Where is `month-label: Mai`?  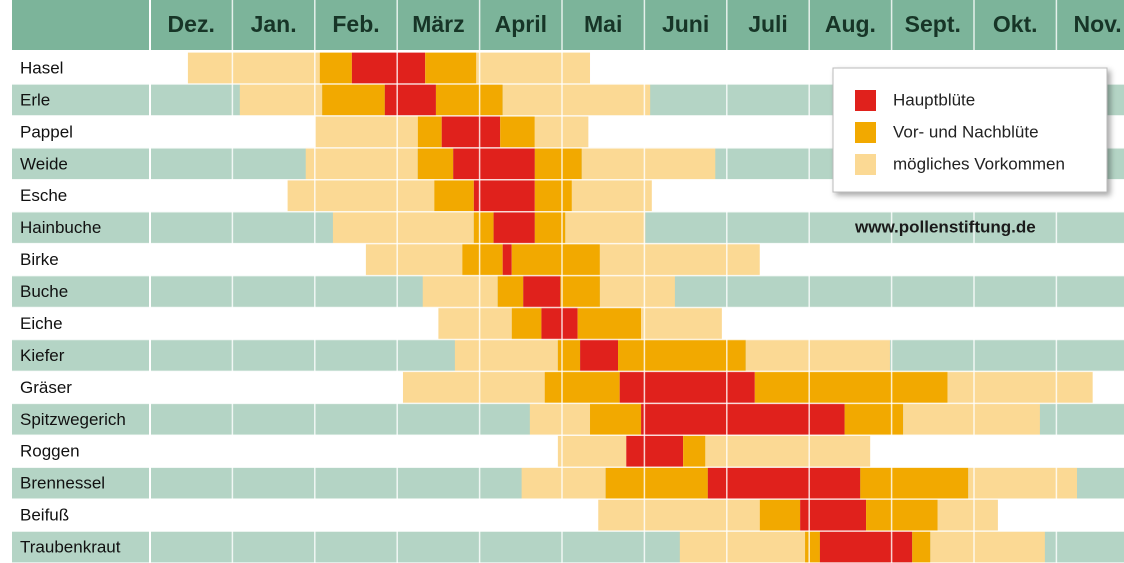 month-label: Mai is located at coordinates (603, 24).